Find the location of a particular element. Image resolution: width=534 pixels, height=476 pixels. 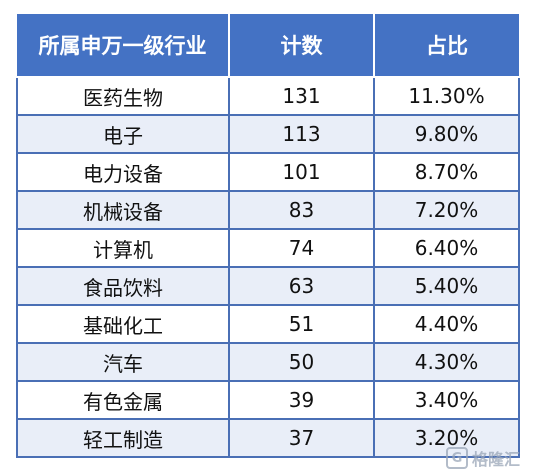

table-row: 电子 113 9.80% is located at coordinates (268, 134).